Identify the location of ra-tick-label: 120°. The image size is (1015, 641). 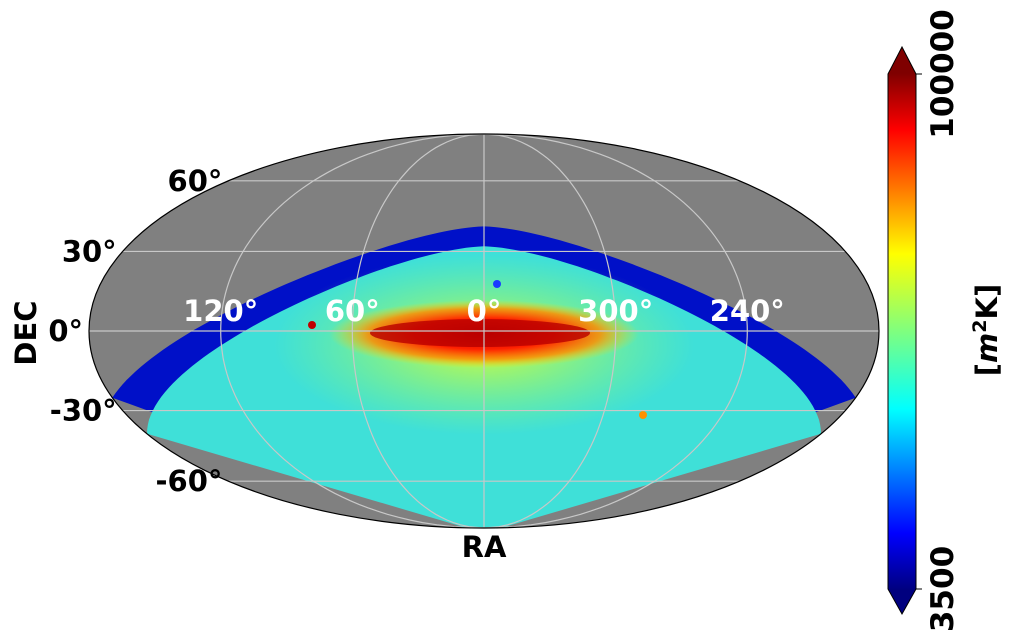
(220, 311).